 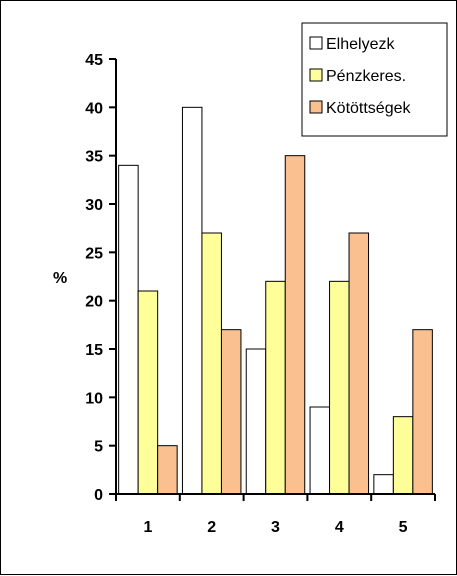 What do you see at coordinates (94, 350) in the screenshot?
I see `y-tick-label-15: 15` at bounding box center [94, 350].